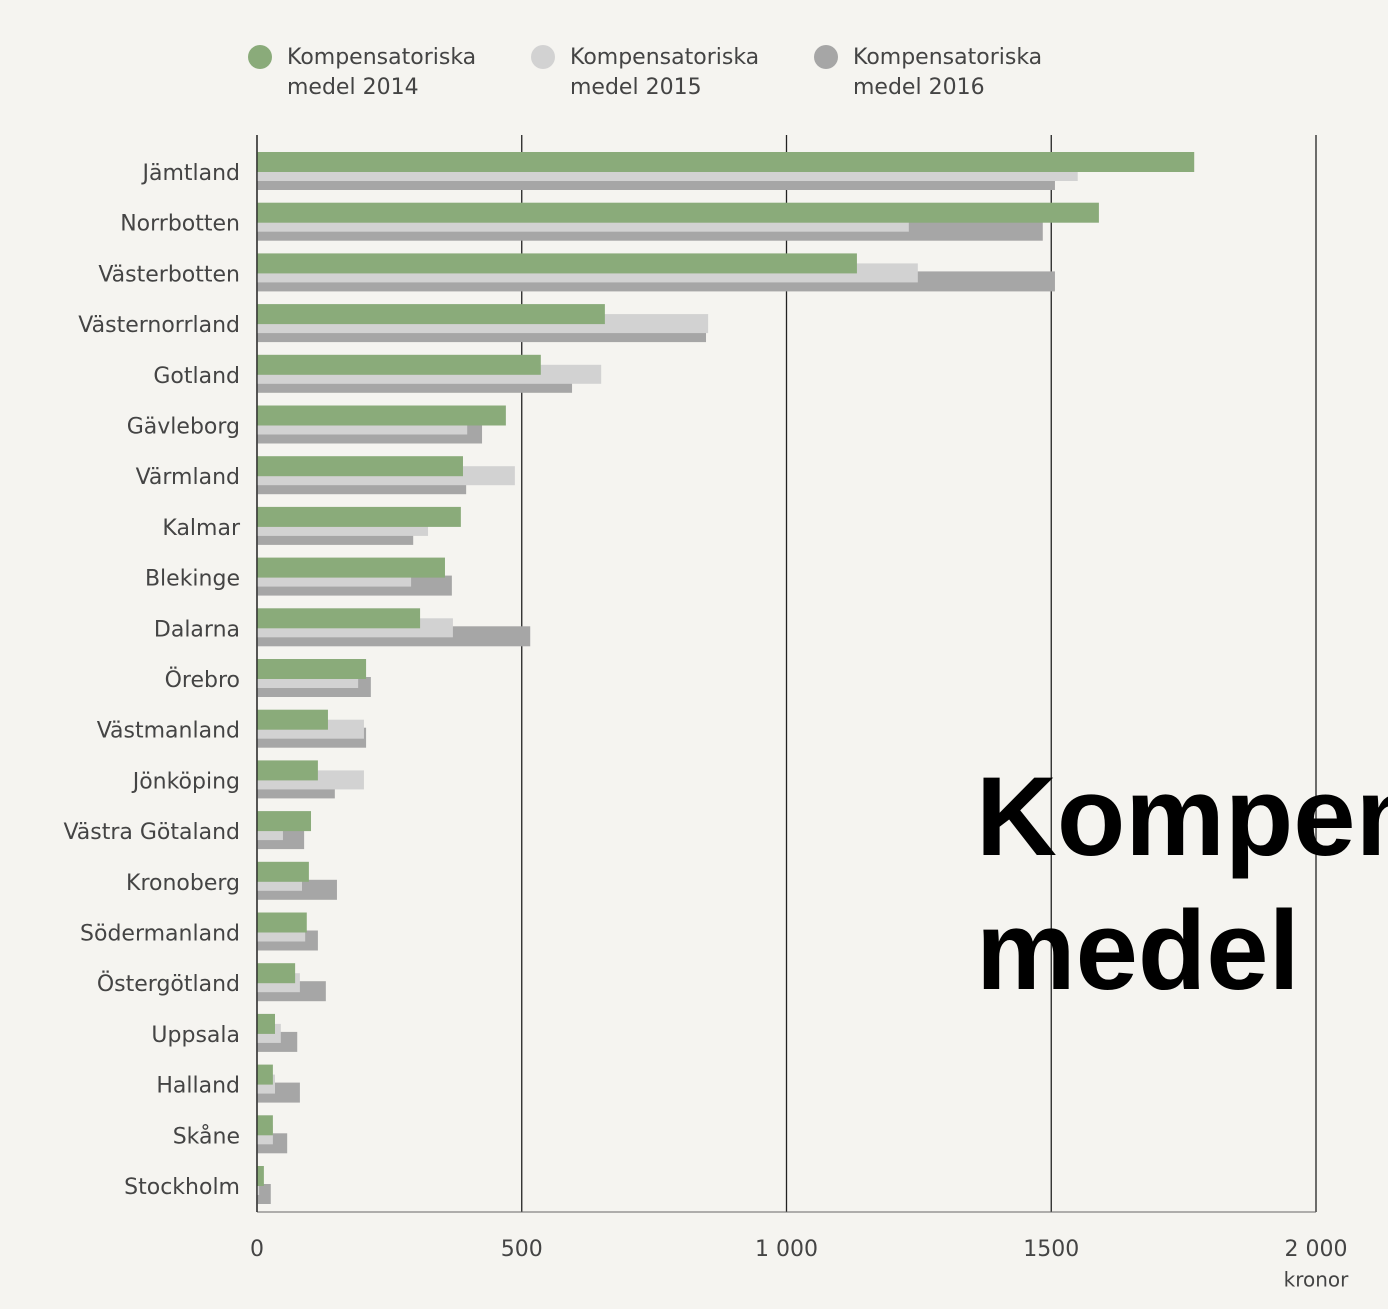  I want to click on y-tick-label: Västmanland, so click(168, 731).